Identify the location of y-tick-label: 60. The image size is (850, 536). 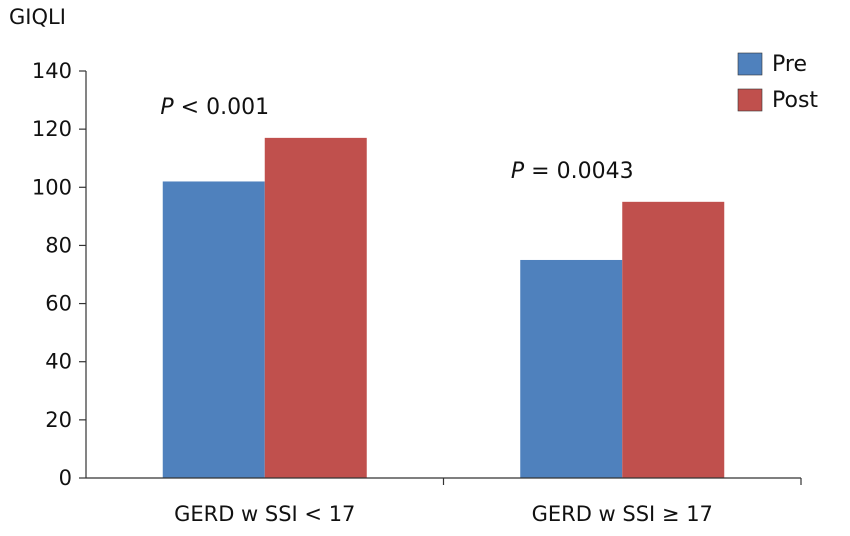
(58, 304).